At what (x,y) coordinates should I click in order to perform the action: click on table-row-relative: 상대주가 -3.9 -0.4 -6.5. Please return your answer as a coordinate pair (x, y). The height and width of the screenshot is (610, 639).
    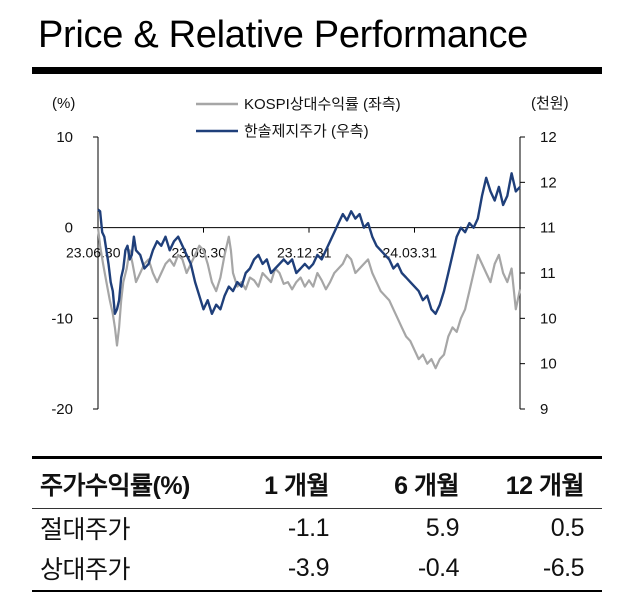
    Looking at the image, I should click on (317, 568).